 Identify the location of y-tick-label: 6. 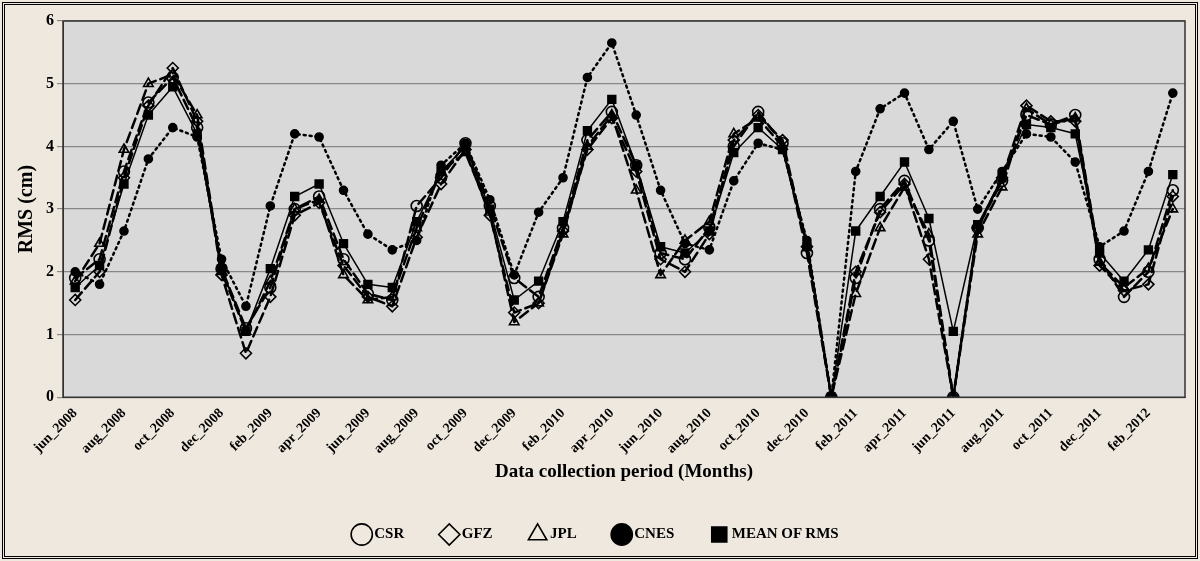
(50, 20).